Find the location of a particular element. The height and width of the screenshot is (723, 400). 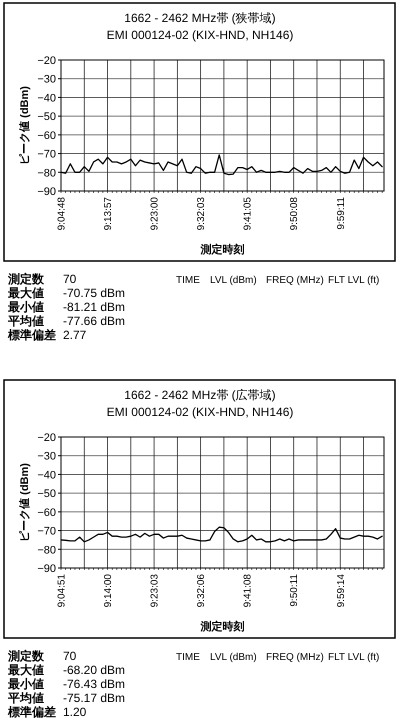

chart-title: 1662 - 2462 MHz帯 (広帯域) is located at coordinates (200, 395).